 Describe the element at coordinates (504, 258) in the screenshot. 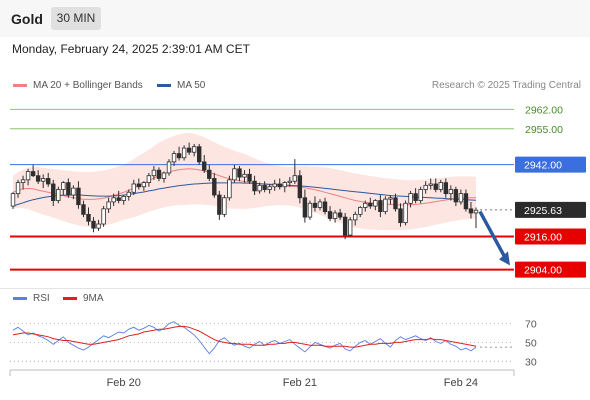

I see `forecast-arrow-head` at that location.